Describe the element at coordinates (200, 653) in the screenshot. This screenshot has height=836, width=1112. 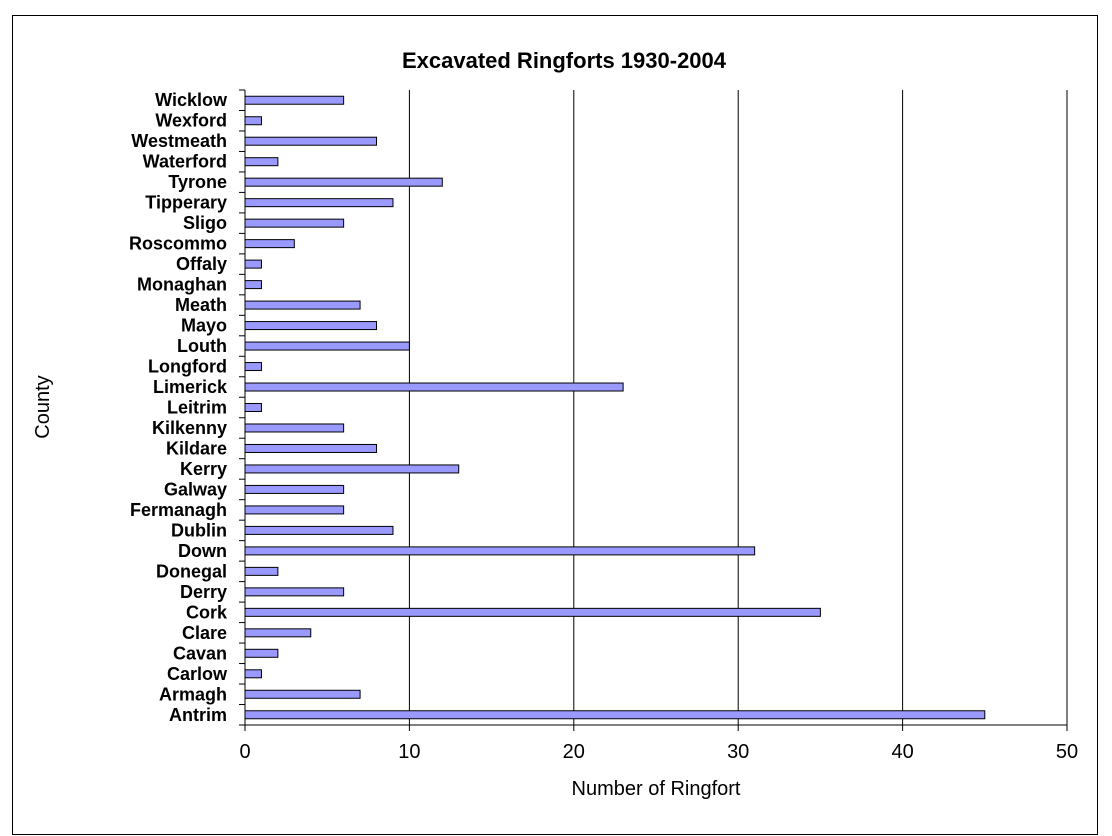
I see `category-label-cavan: Cavan` at that location.